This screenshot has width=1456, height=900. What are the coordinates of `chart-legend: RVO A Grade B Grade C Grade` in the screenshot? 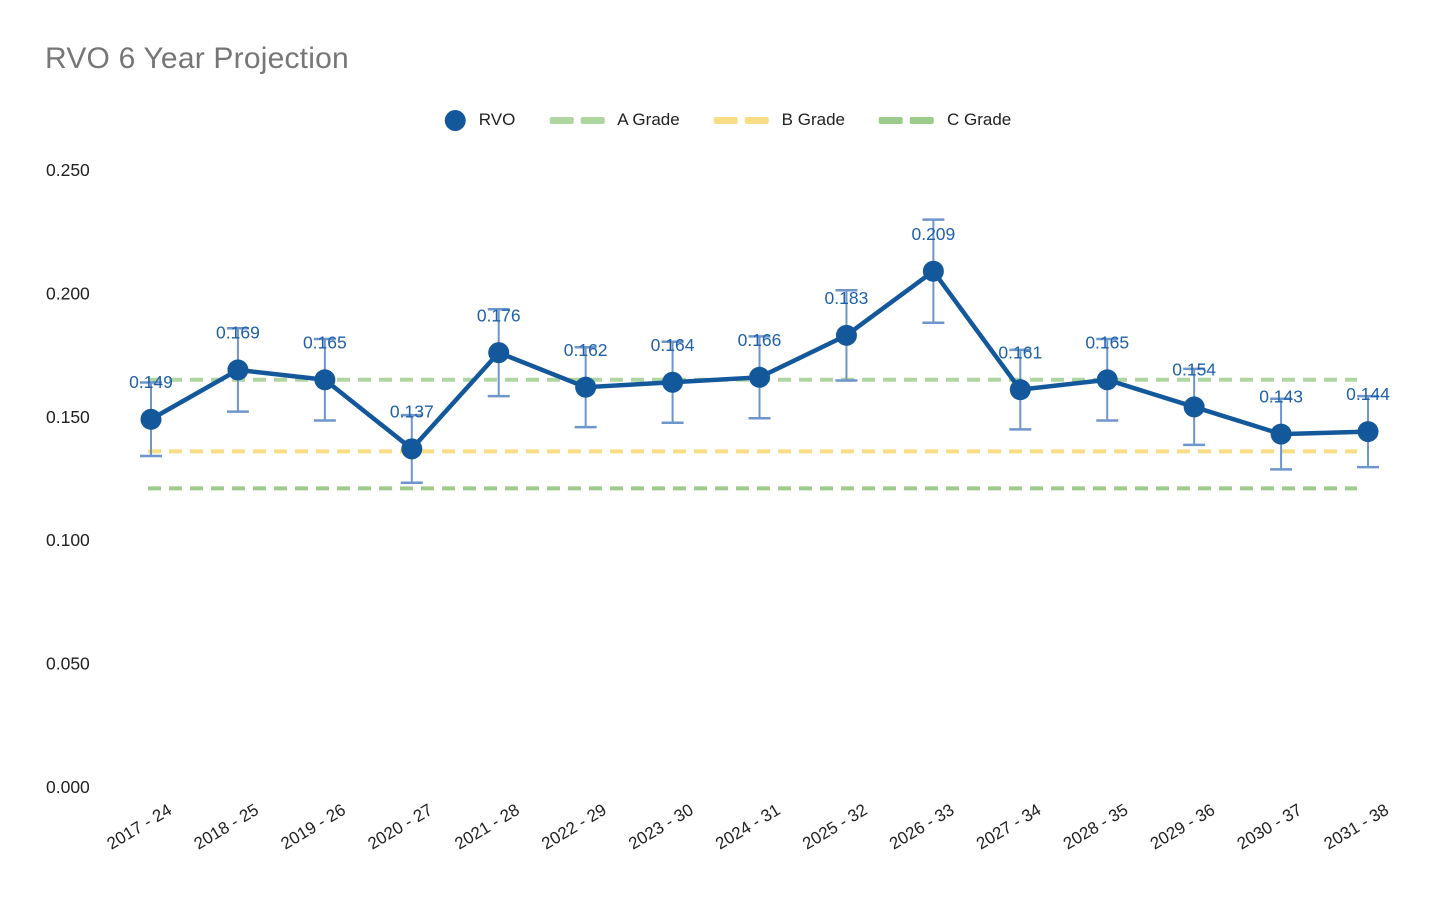 It's located at (728, 120).